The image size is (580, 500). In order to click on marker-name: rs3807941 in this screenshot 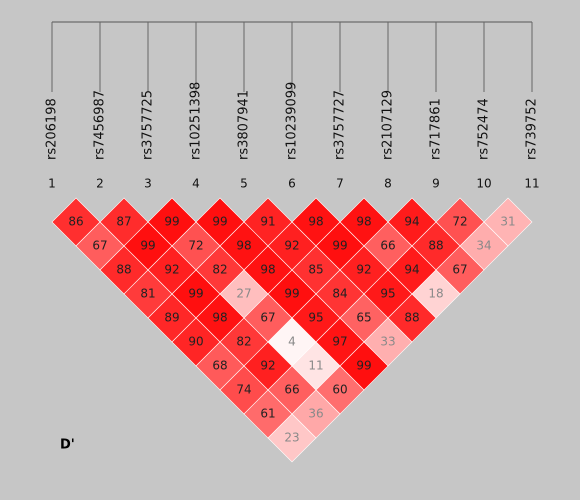, I will do `click(244, 125)`.